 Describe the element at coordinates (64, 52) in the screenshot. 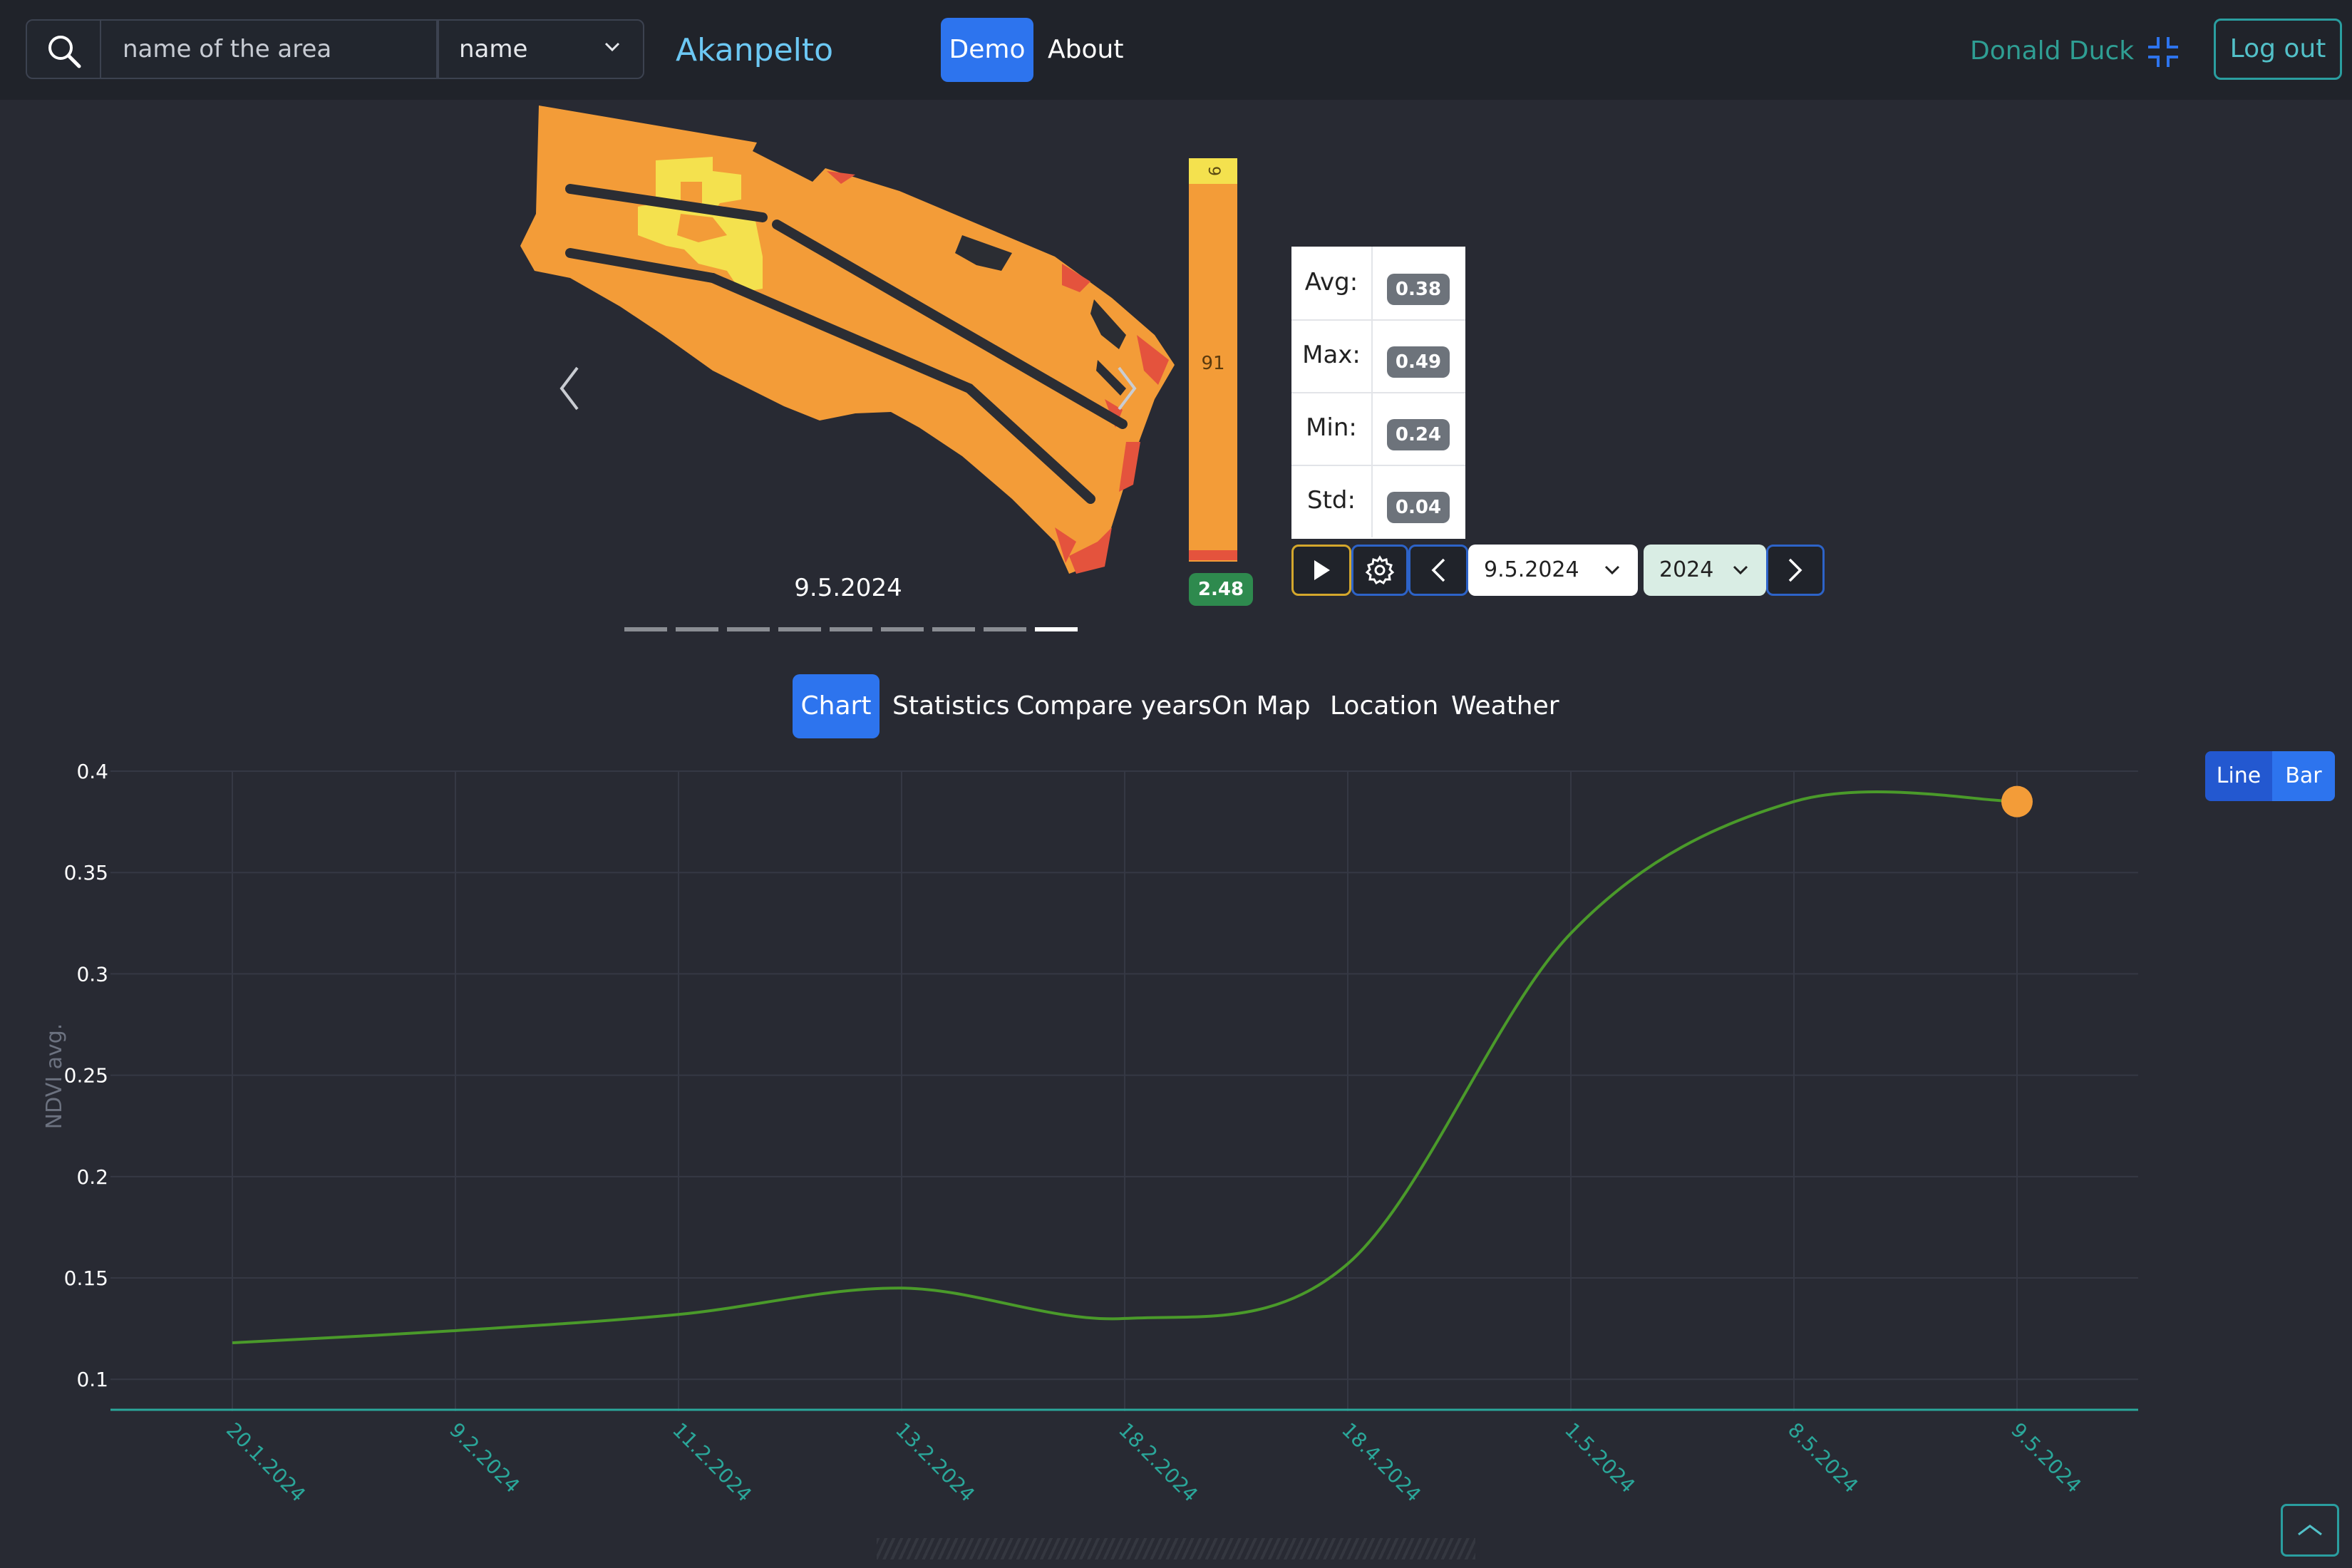

I see `search-icon` at that location.